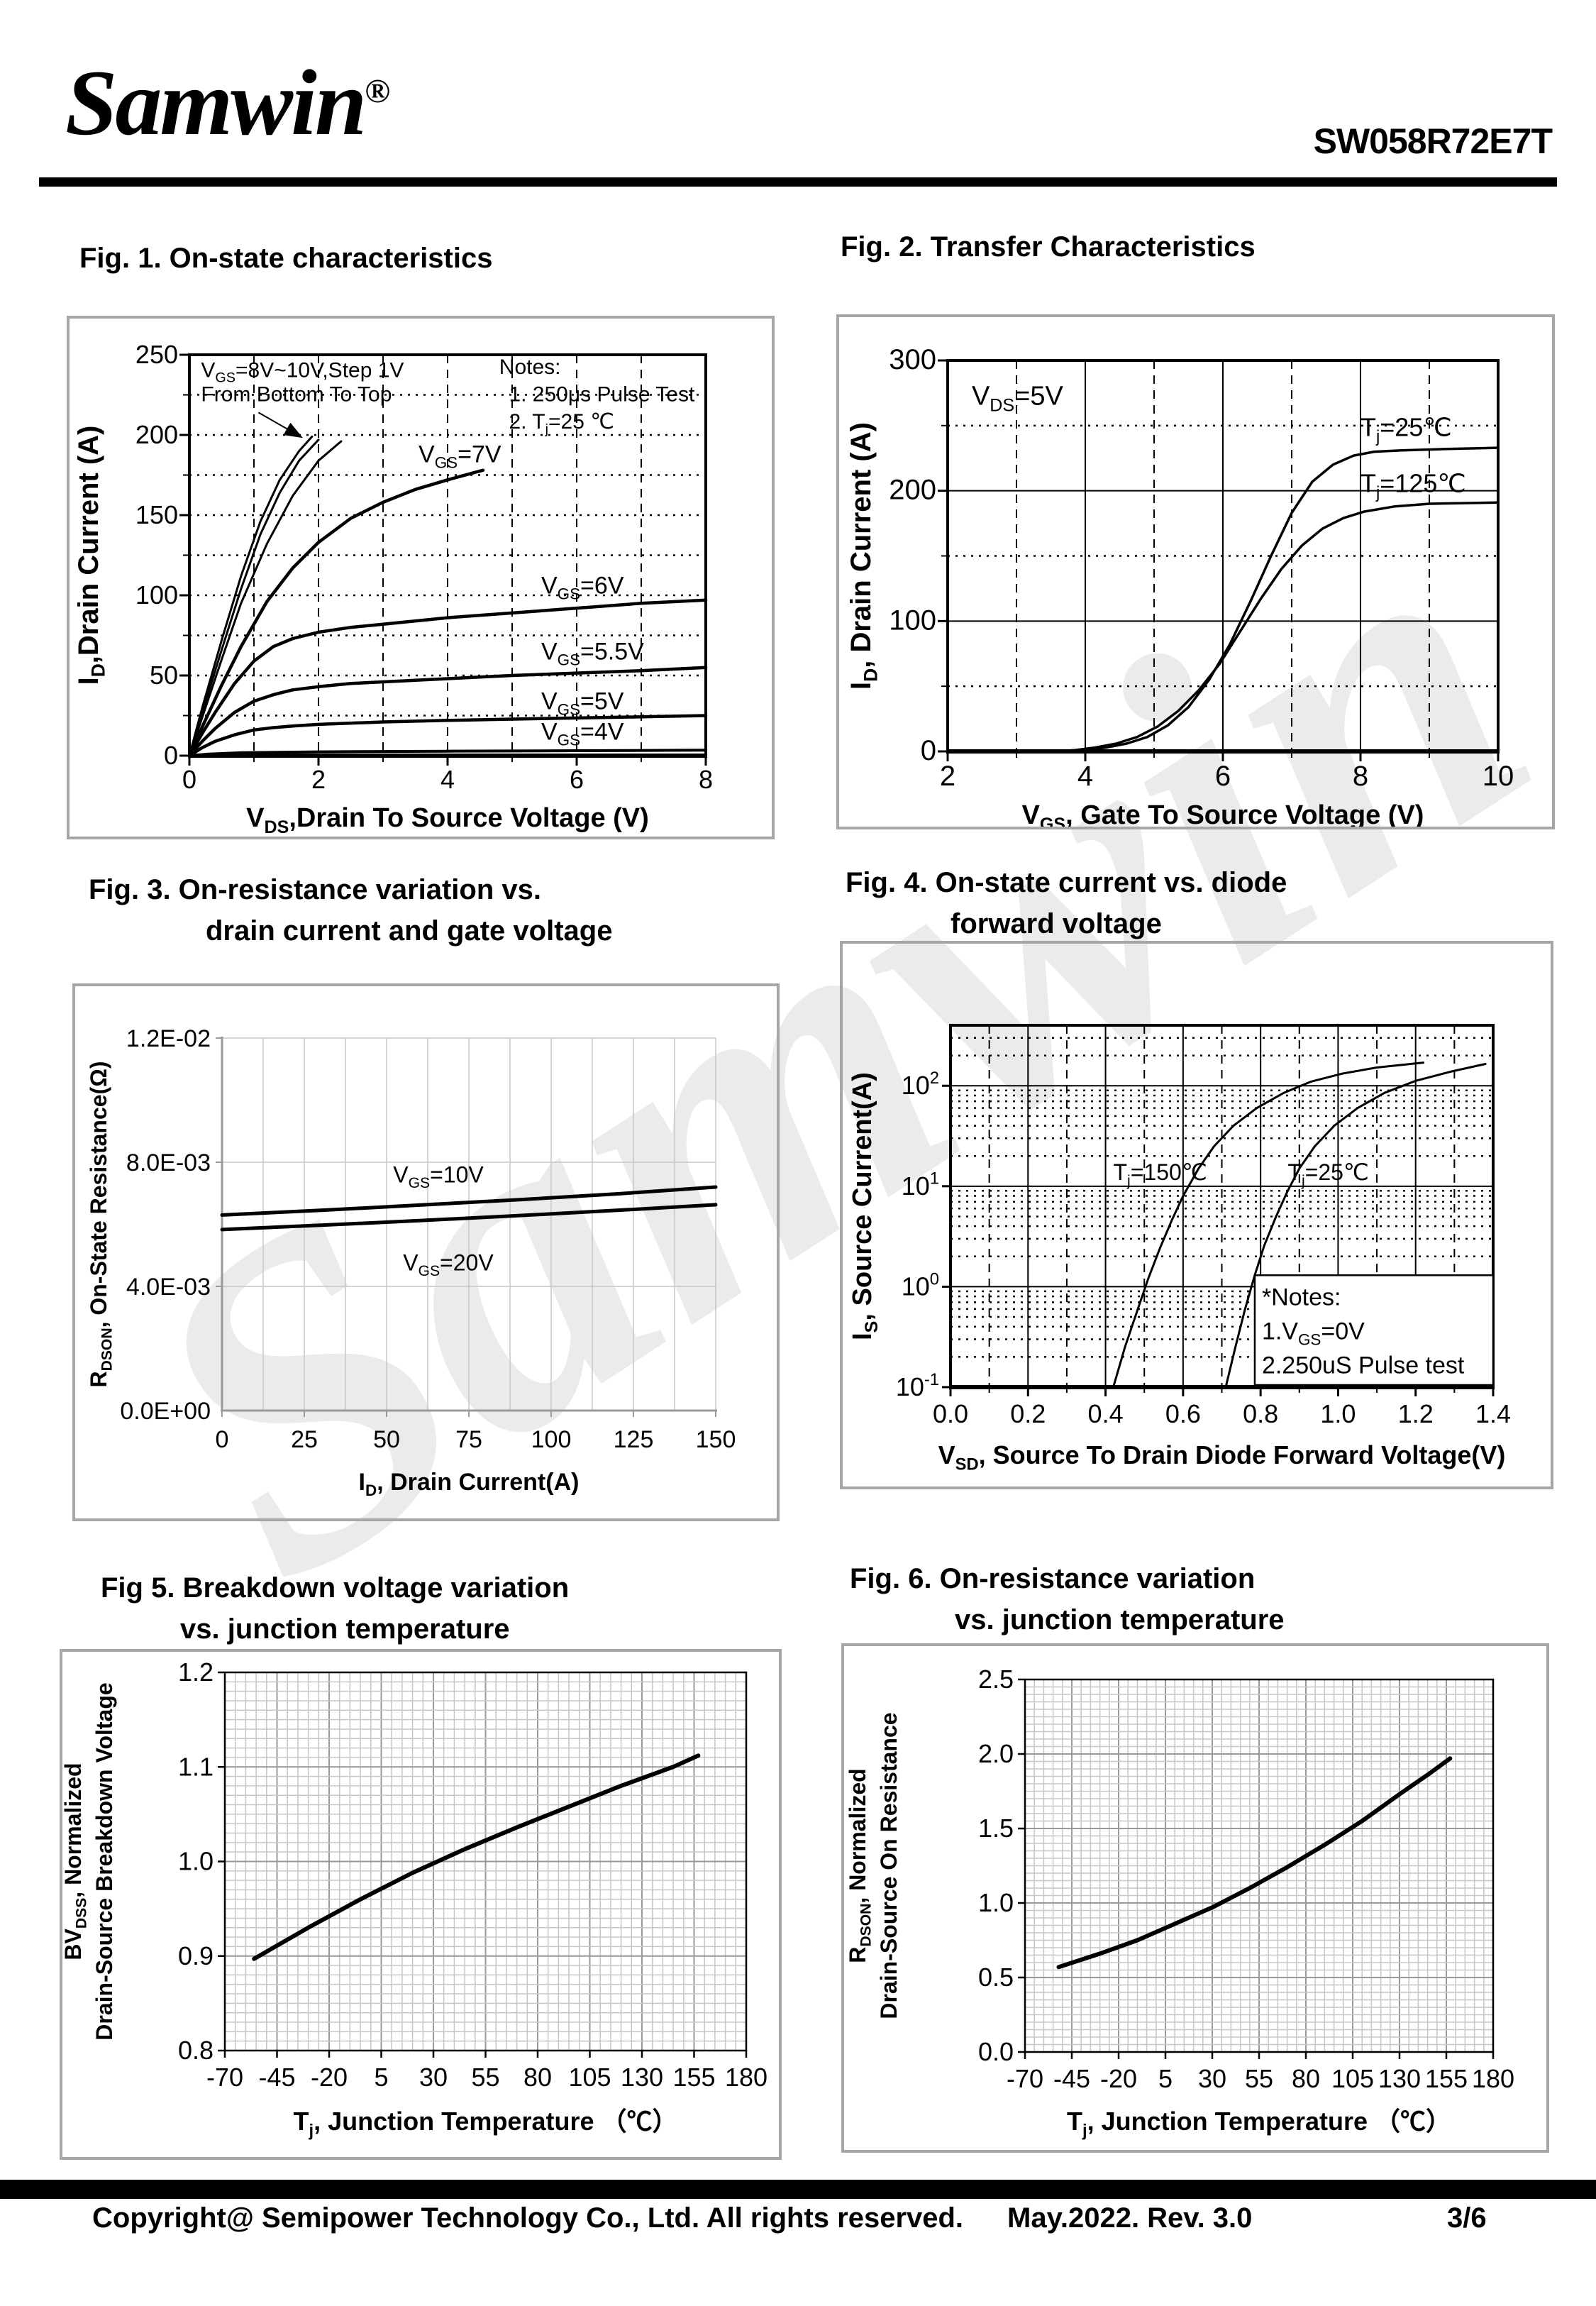  I want to click on notes-line-1: *Notes:, so click(1302, 1297).